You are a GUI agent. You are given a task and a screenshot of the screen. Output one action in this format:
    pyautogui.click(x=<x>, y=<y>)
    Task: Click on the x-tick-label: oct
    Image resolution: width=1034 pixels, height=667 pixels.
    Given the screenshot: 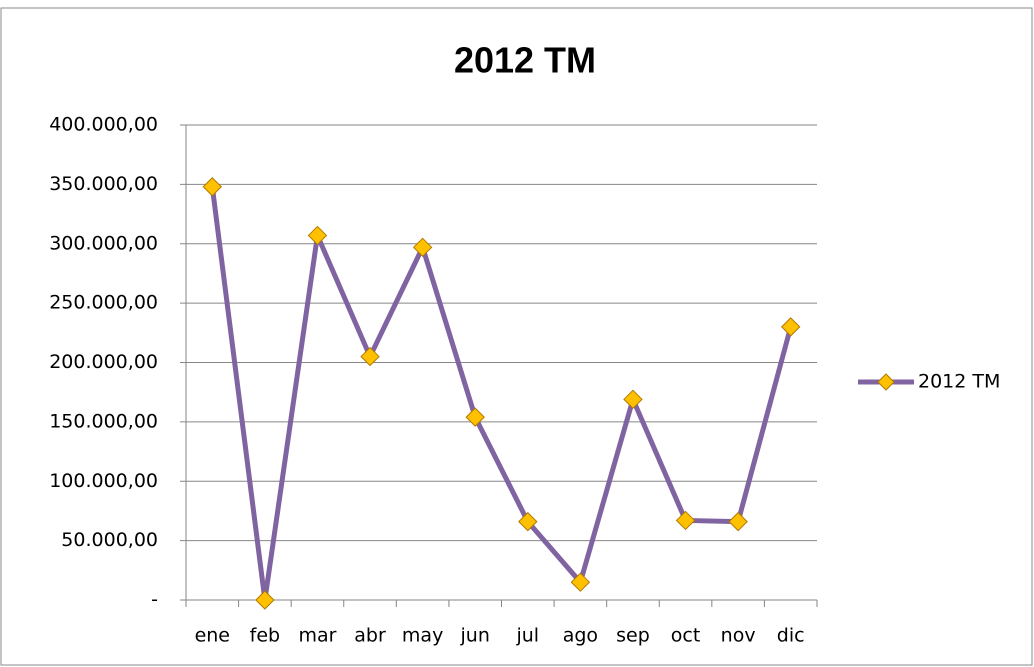 What is the action you would take?
    pyautogui.click(x=686, y=636)
    